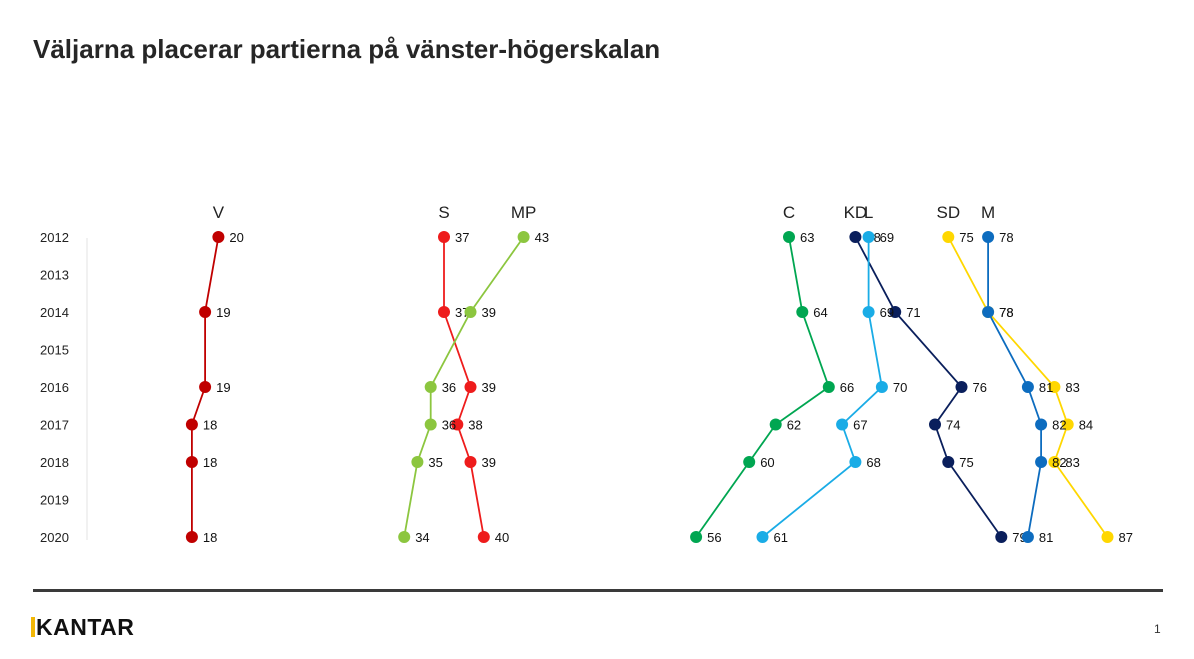 The height and width of the screenshot is (659, 1194). Describe the element at coordinates (1086, 425) in the screenshot. I see `data-label-sd: 84` at that location.